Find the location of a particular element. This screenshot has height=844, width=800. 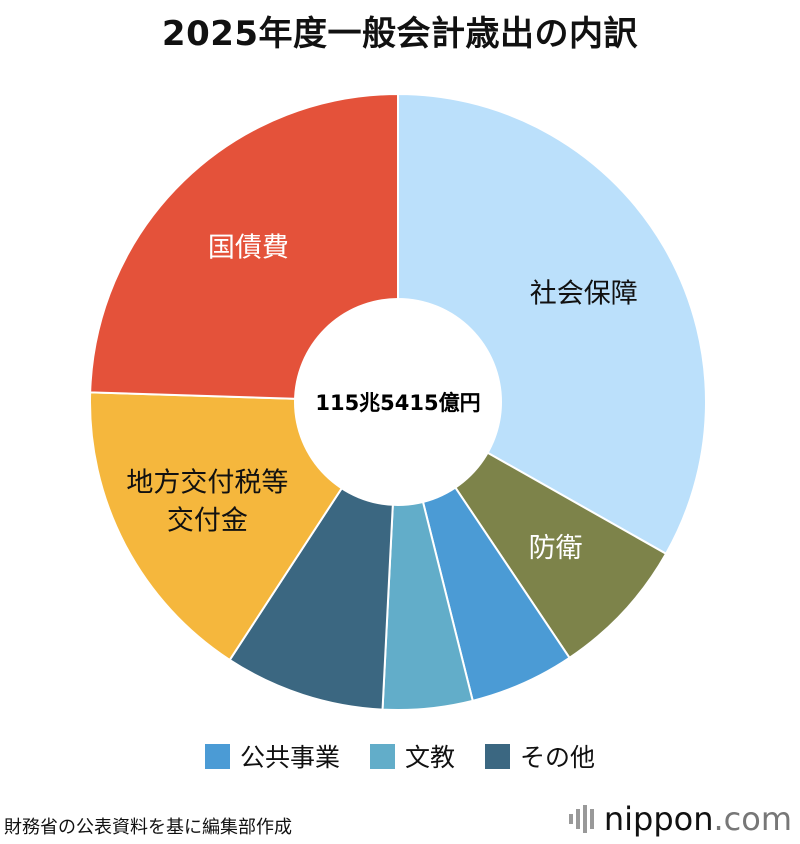

chart-title: 2025年度一般会計歳出の内訳 is located at coordinates (400, 34).